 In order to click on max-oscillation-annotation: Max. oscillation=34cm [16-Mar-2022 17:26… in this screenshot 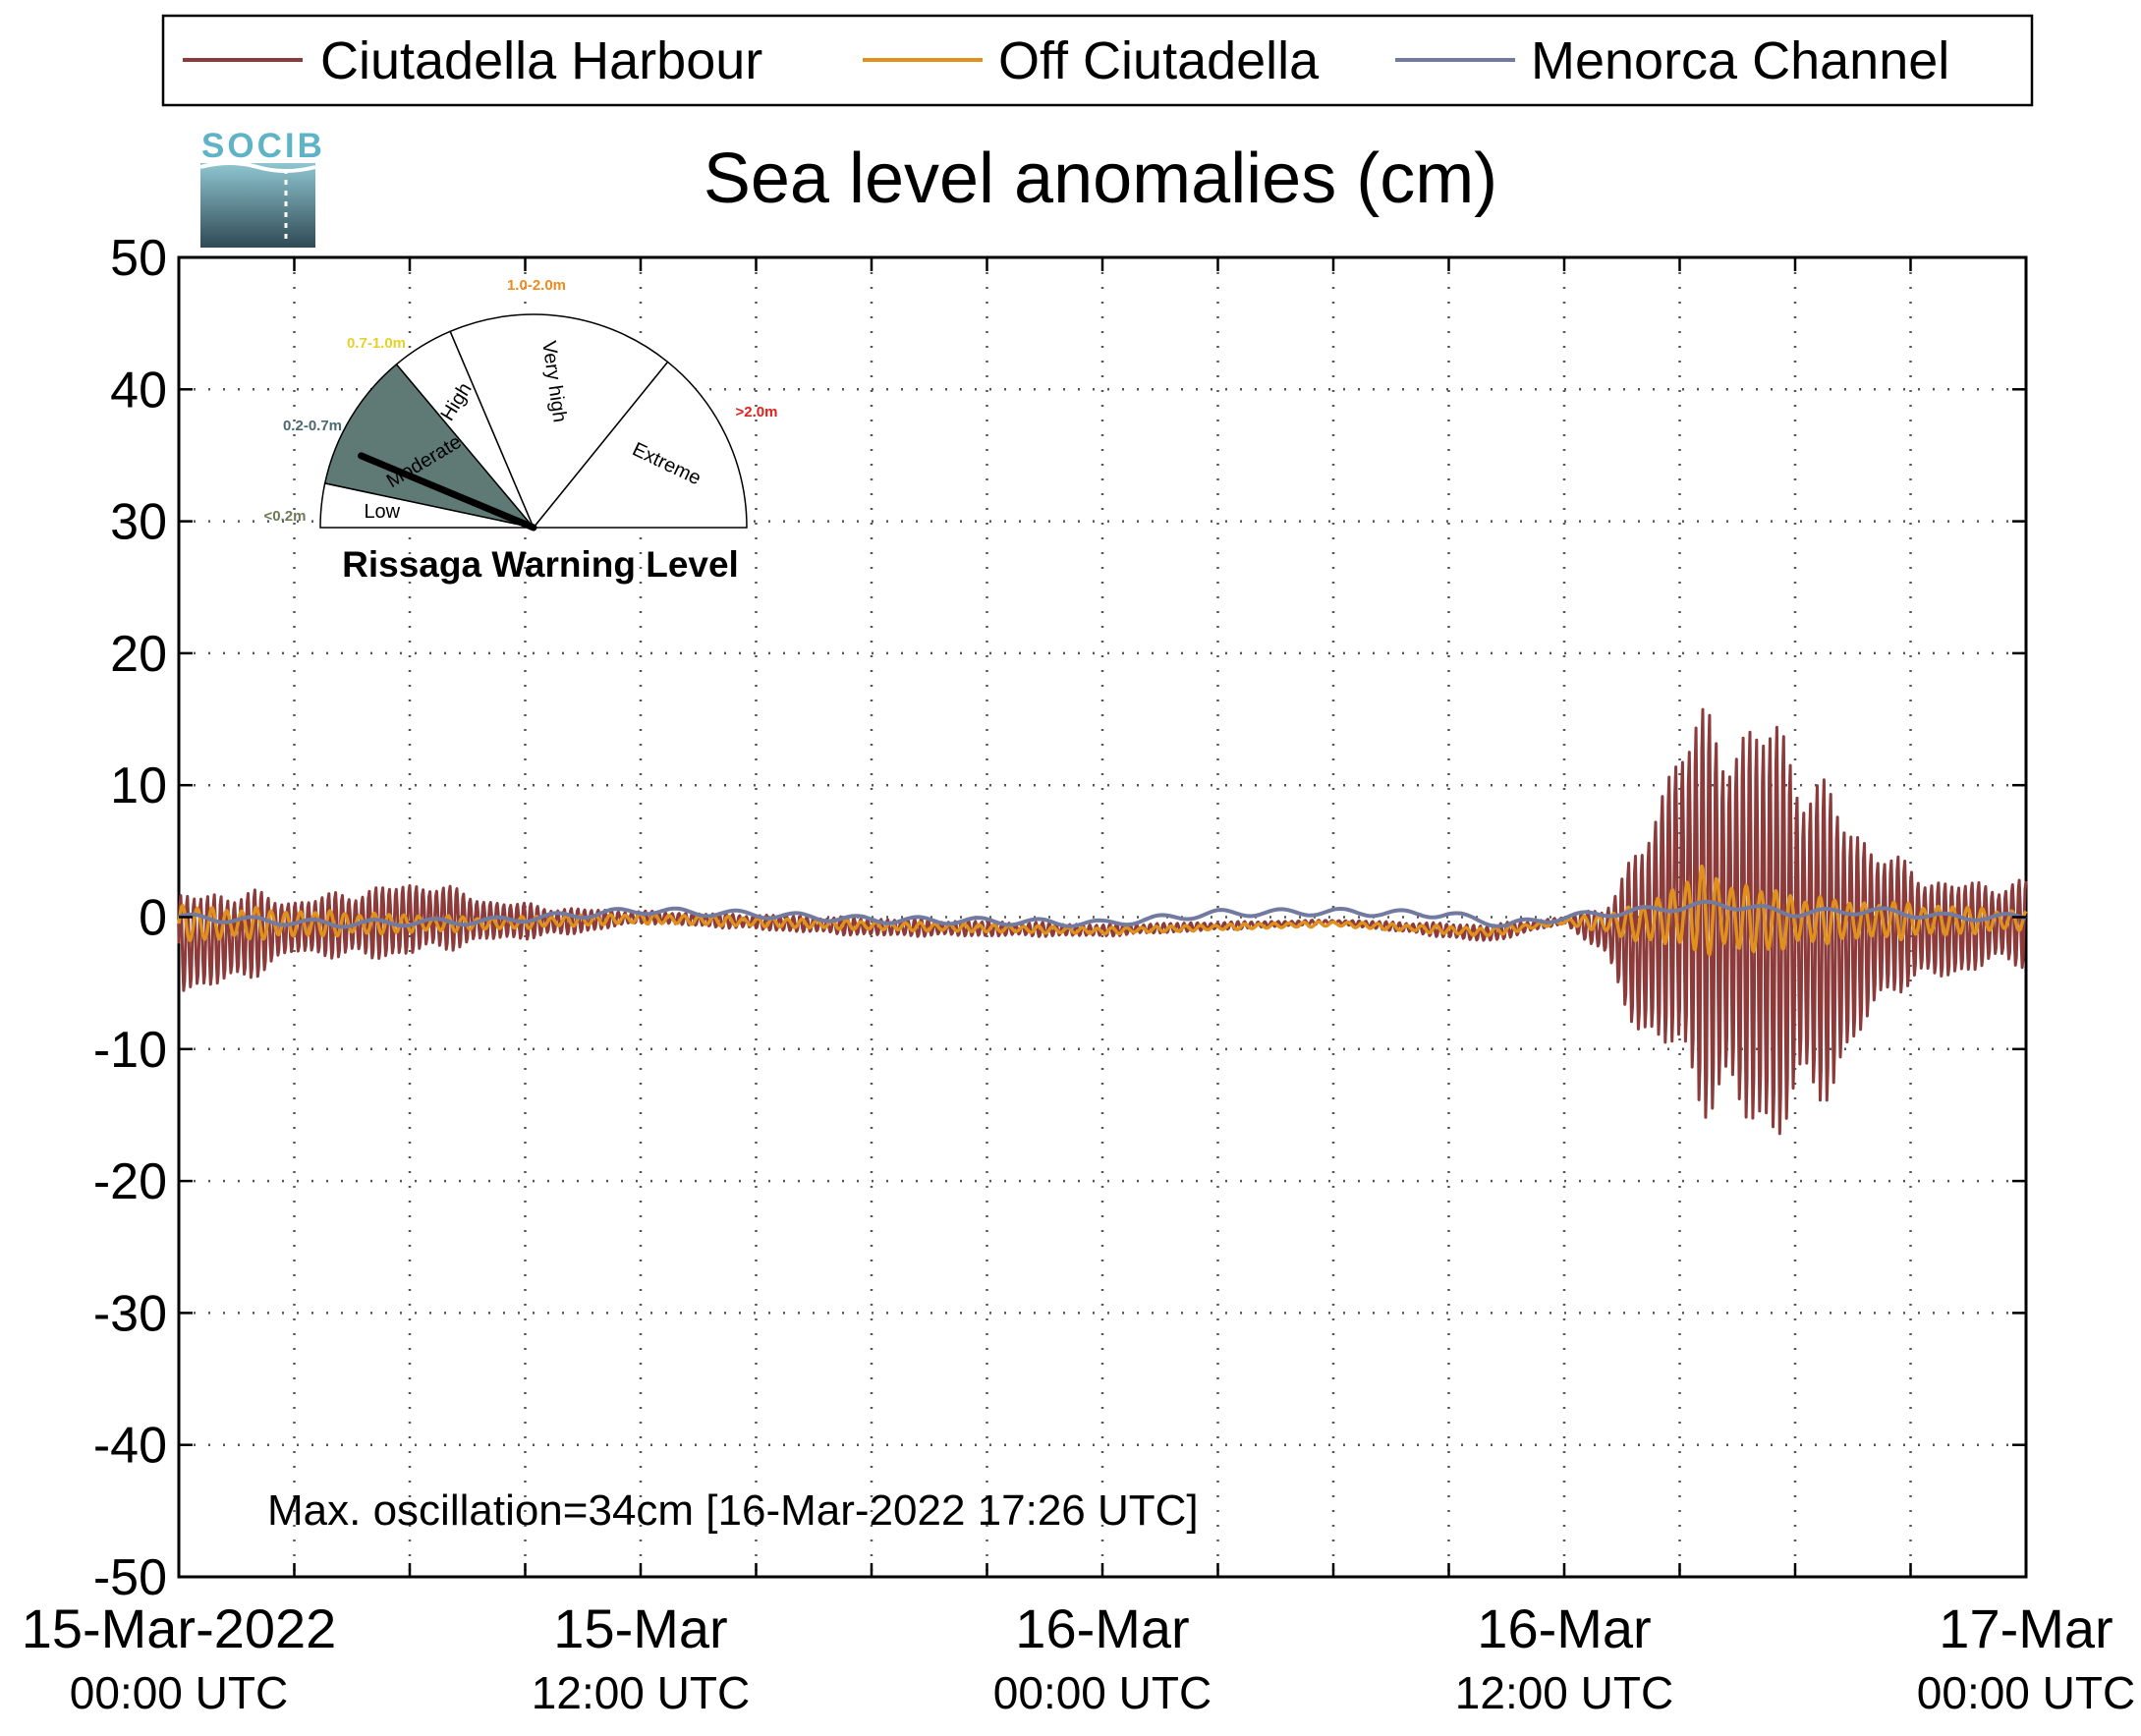, I will do `click(733, 1510)`.